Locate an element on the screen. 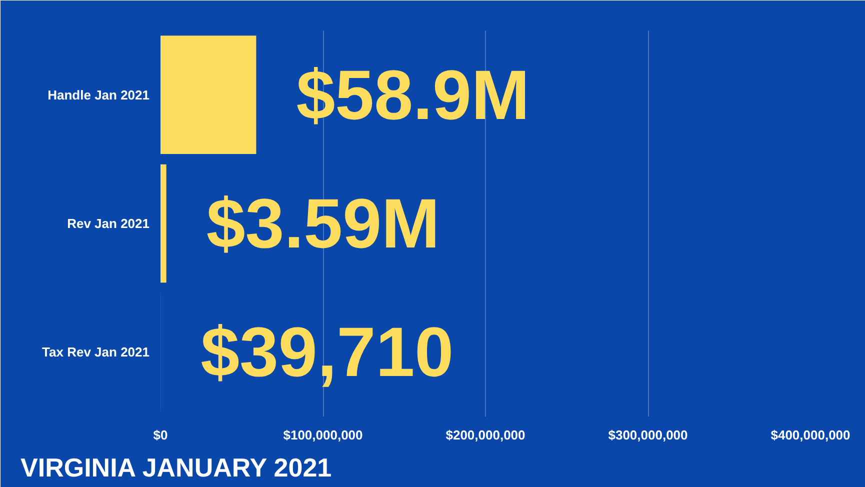 Image resolution: width=865 pixels, height=487 pixels. x-tick-label: $200,000,000 is located at coordinates (486, 435).